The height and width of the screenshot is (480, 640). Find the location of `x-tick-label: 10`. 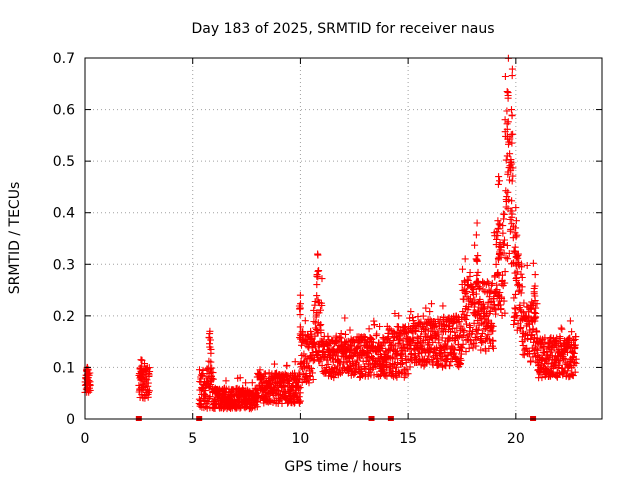

x-tick-label: 10 is located at coordinates (301, 439).